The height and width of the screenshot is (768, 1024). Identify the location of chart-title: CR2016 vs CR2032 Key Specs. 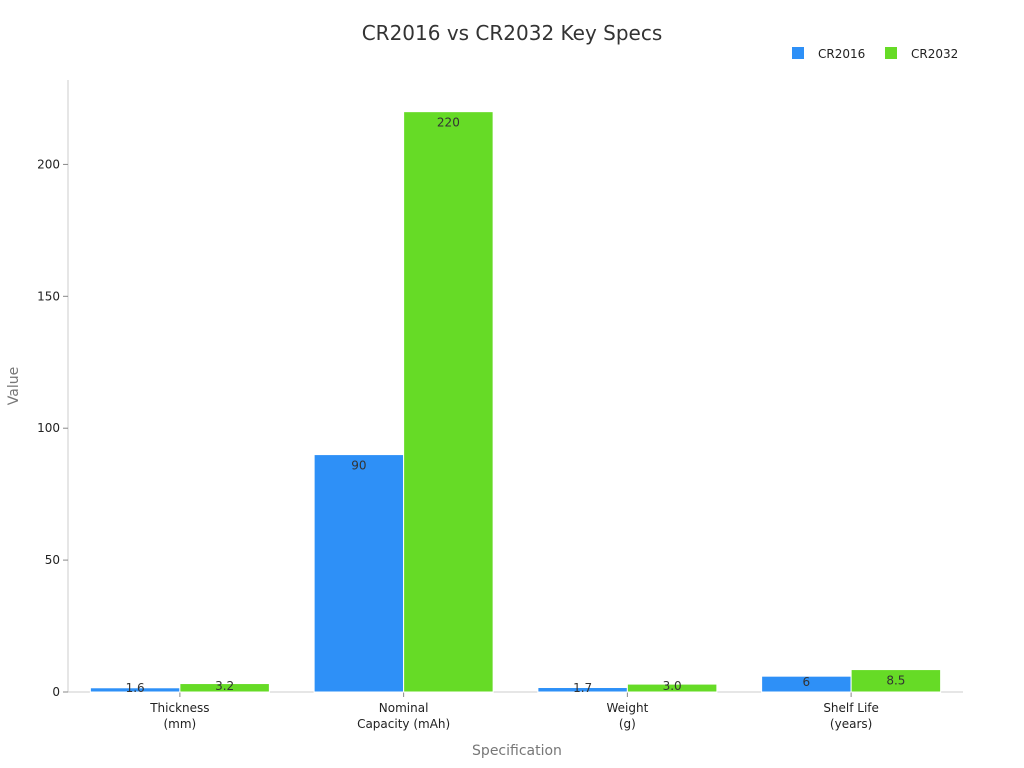
(512, 33).